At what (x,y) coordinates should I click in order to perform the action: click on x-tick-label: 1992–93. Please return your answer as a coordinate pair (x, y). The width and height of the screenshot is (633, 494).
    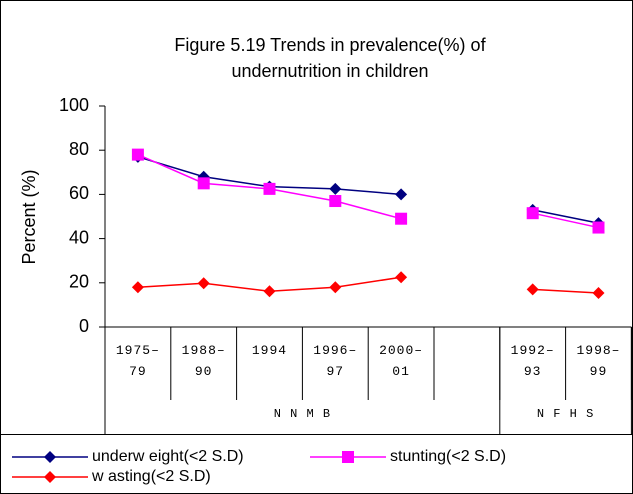
    Looking at the image, I should click on (532, 361).